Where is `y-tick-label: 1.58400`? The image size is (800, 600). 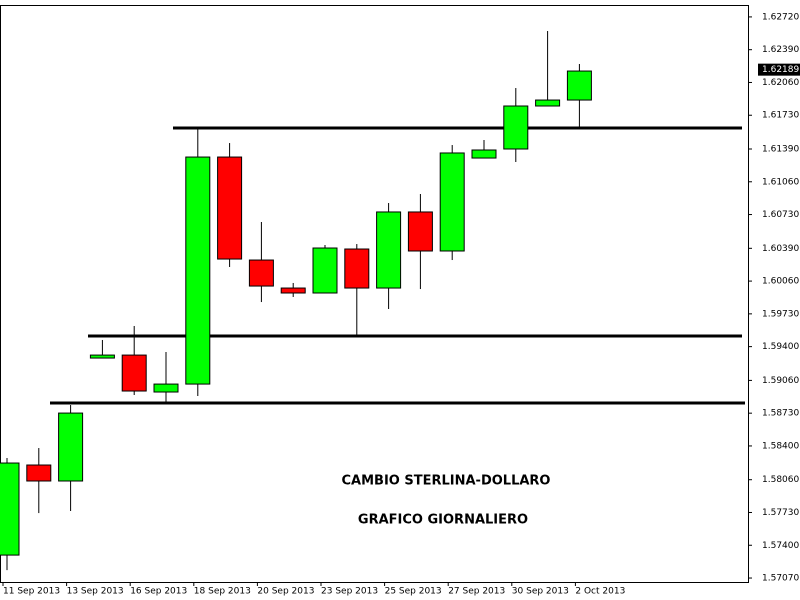
y-tick-label: 1.58400 is located at coordinates (780, 446).